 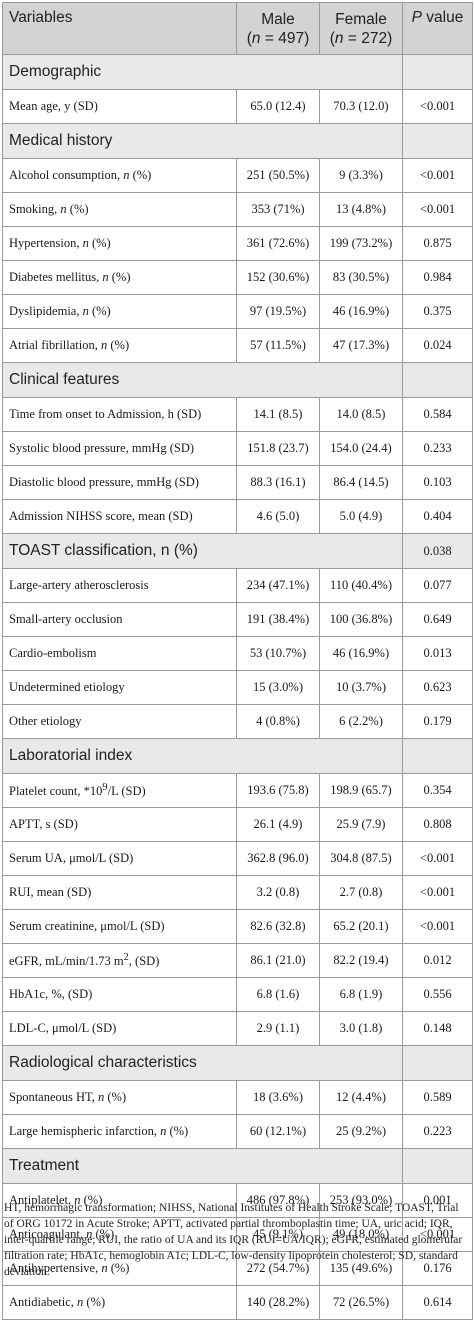 What do you see at coordinates (361, 28) in the screenshot?
I see `header-female: Female (n = 272)` at bounding box center [361, 28].